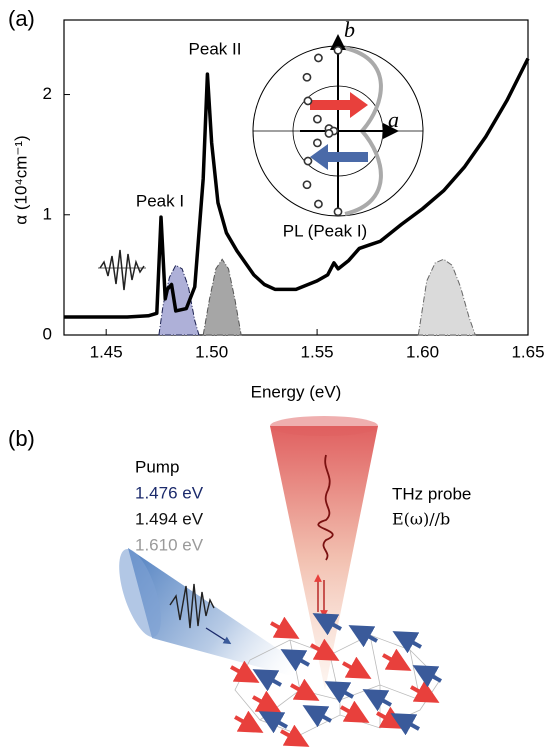 The image size is (555, 748). What do you see at coordinates (349, 29) in the screenshot?
I see `polar-axis-label: b` at bounding box center [349, 29].